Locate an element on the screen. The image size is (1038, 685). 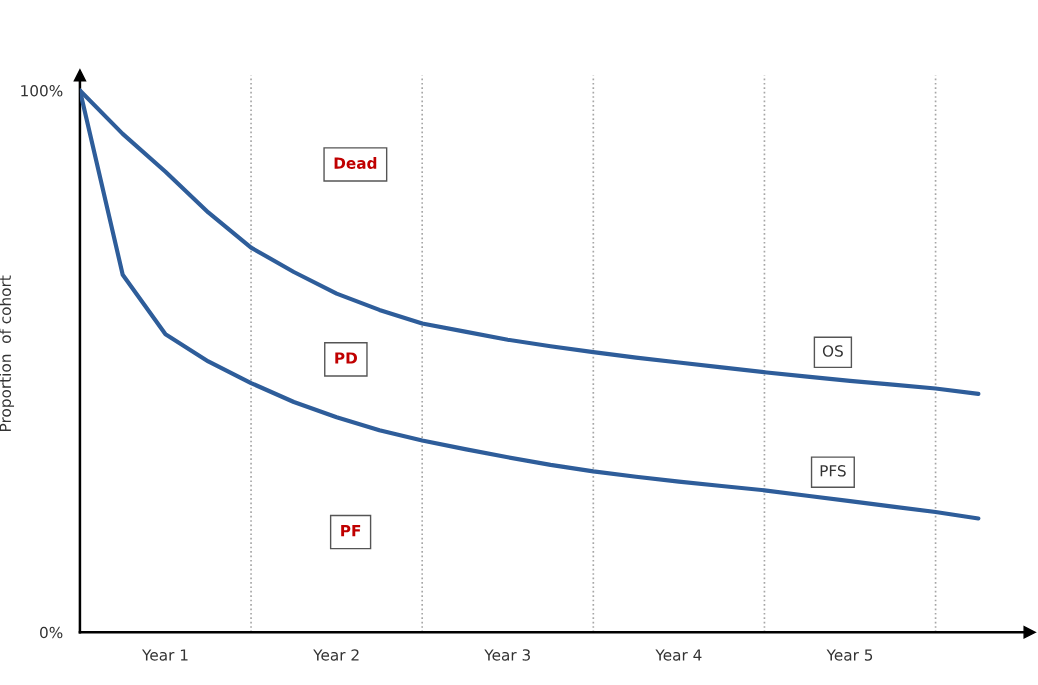
x-tick-label: Year 3 is located at coordinates (507, 655).